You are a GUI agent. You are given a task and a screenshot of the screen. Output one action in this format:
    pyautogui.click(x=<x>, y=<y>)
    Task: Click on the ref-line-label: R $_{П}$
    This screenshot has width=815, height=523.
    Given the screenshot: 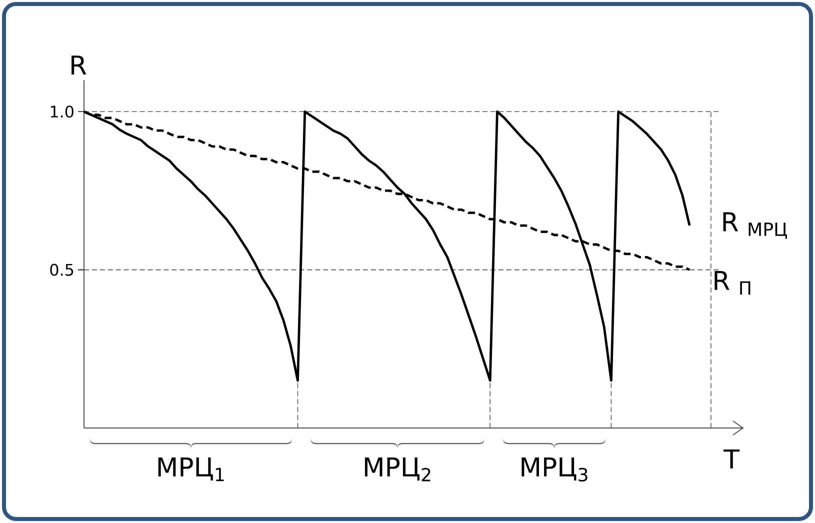 What is the action you would take?
    pyautogui.click(x=732, y=282)
    